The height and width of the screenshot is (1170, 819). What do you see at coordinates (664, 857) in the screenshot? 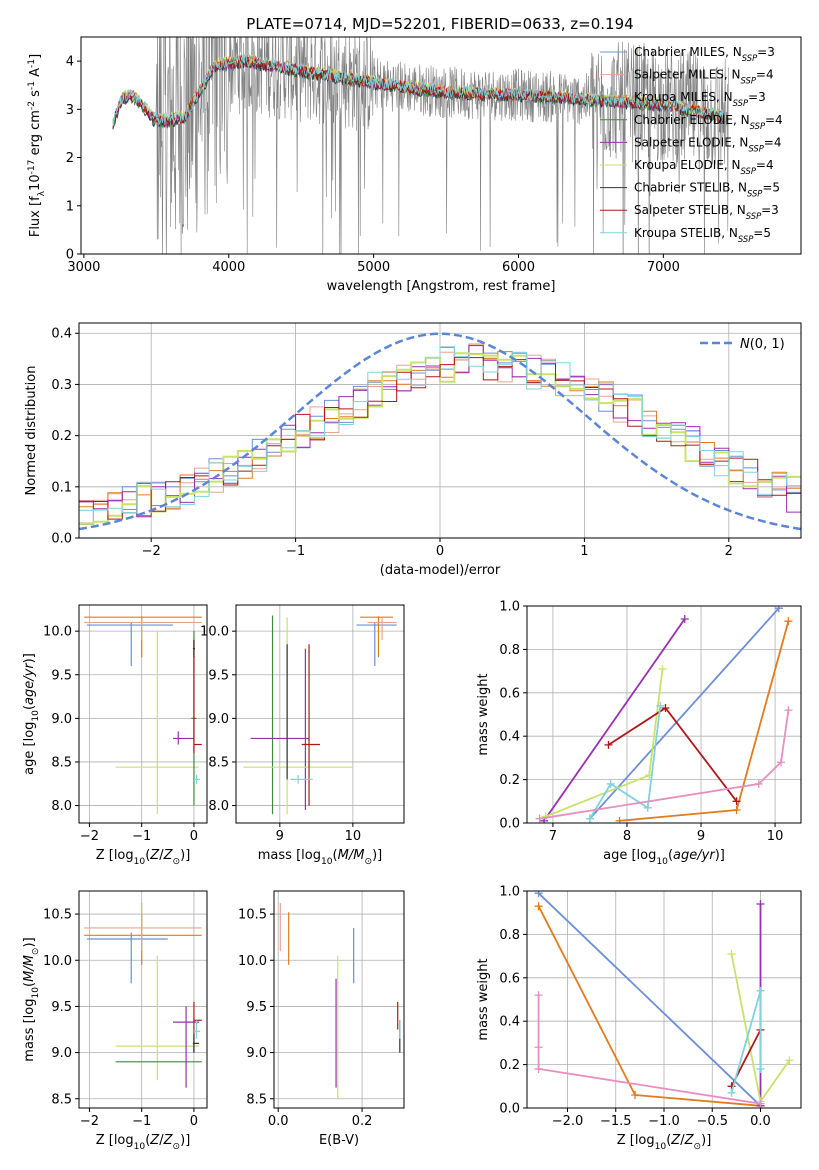
I see `x-axis-label: age [log10(age/yr)]` at bounding box center [664, 857].